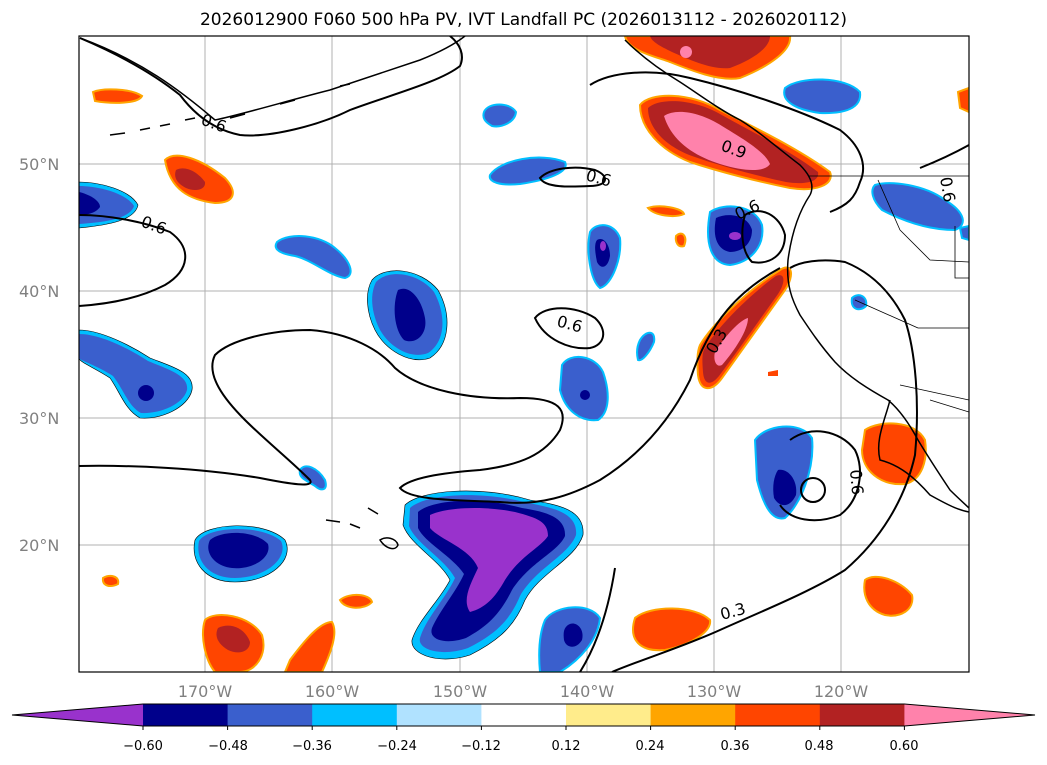 Image resolution: width=1047 pixels, height=765 pixels. Describe the element at coordinates (77, 715) in the screenshot. I see `colorbar-extension-low` at that location.